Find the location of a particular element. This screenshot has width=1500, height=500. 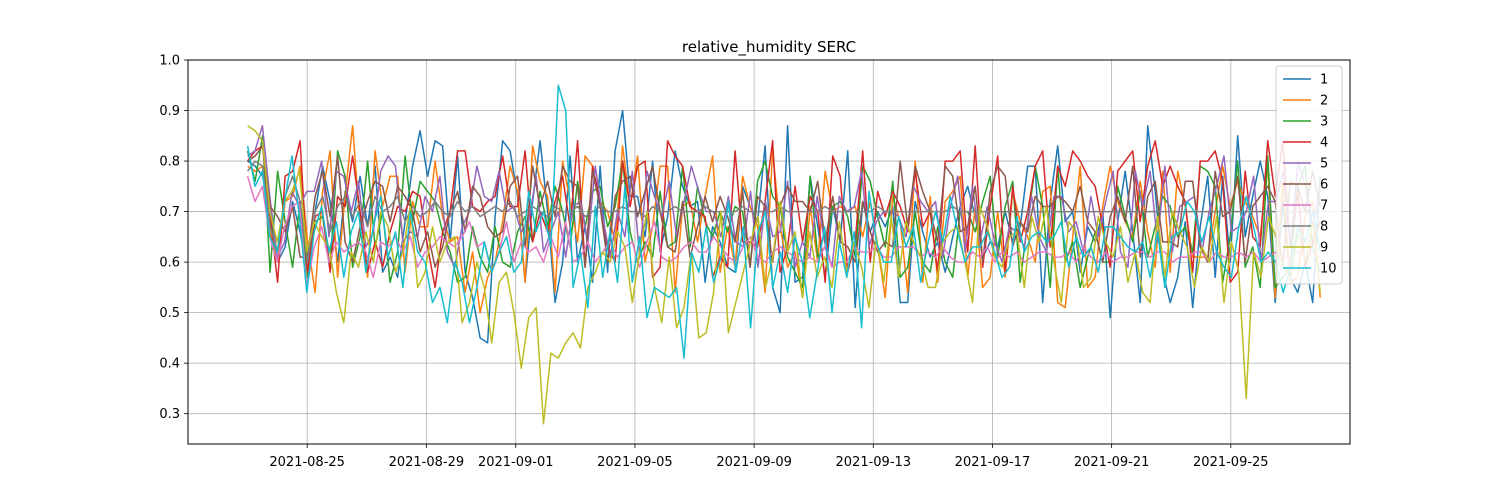

x-tick-label: 2021-09-05 is located at coordinates (635, 462).